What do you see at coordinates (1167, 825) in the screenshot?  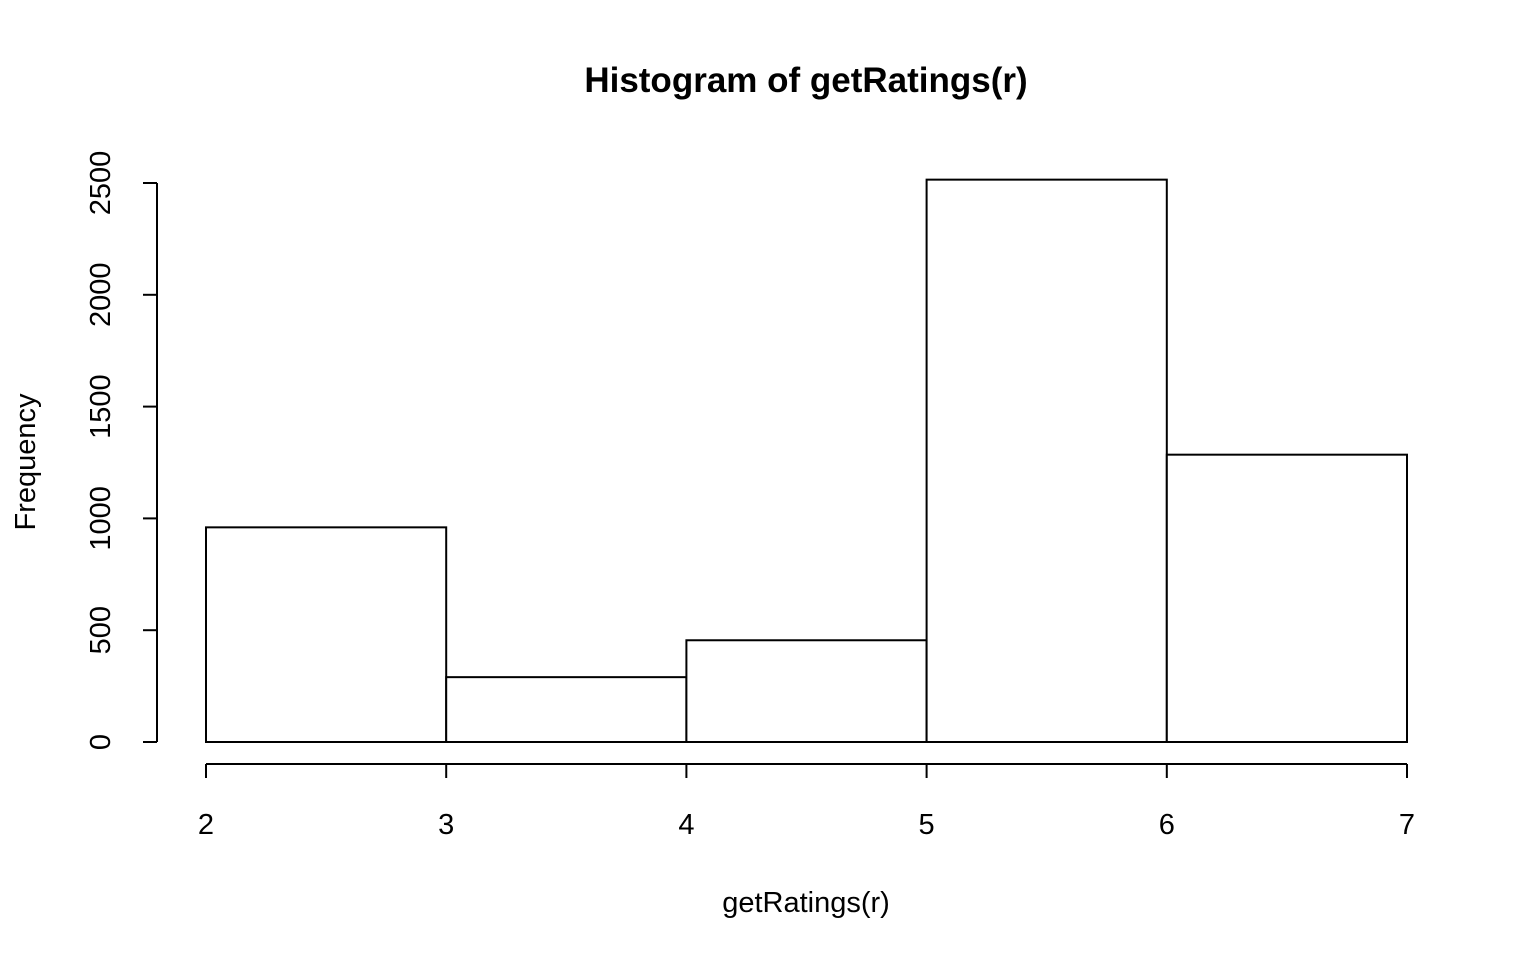 I see `x-tick-label: 6` at bounding box center [1167, 825].